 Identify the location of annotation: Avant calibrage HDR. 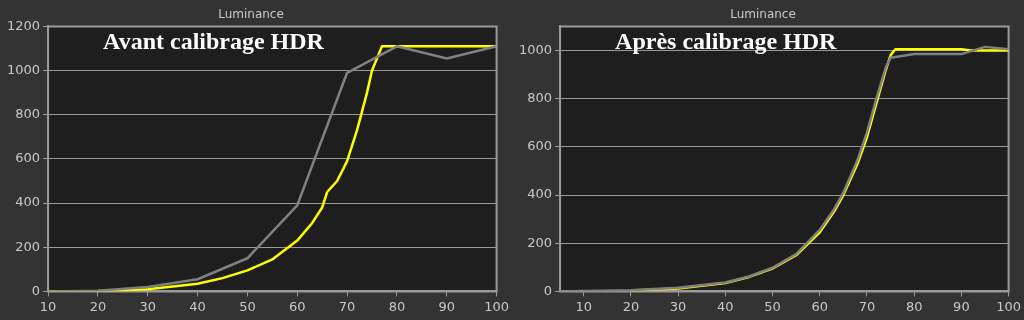
(214, 40).